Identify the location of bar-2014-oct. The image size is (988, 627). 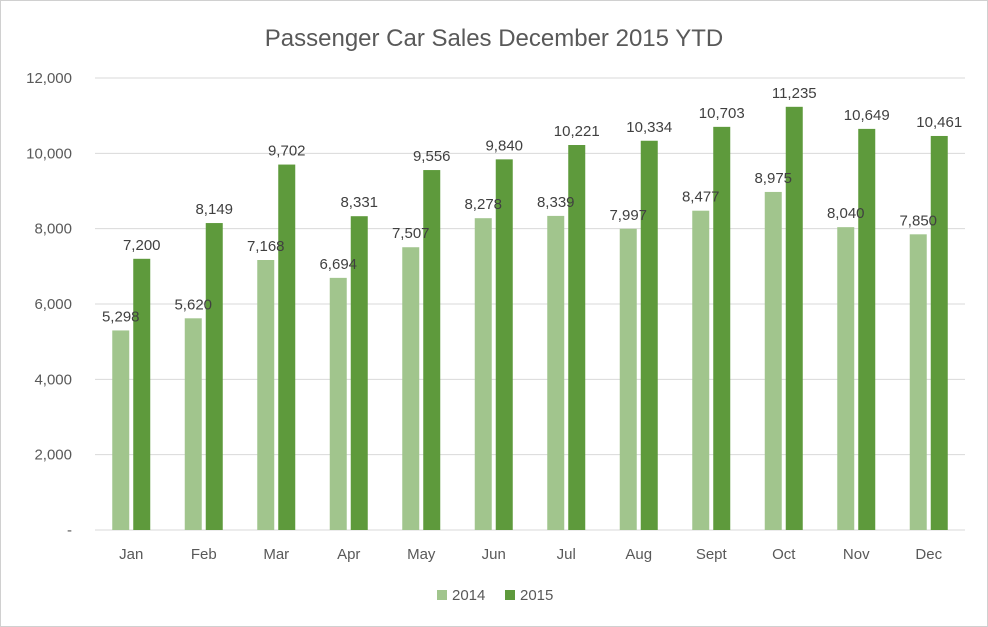
(773, 361).